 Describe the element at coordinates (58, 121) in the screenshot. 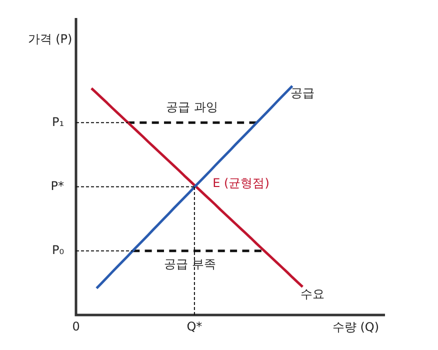

I see `ref-line-label: P₁` at that location.